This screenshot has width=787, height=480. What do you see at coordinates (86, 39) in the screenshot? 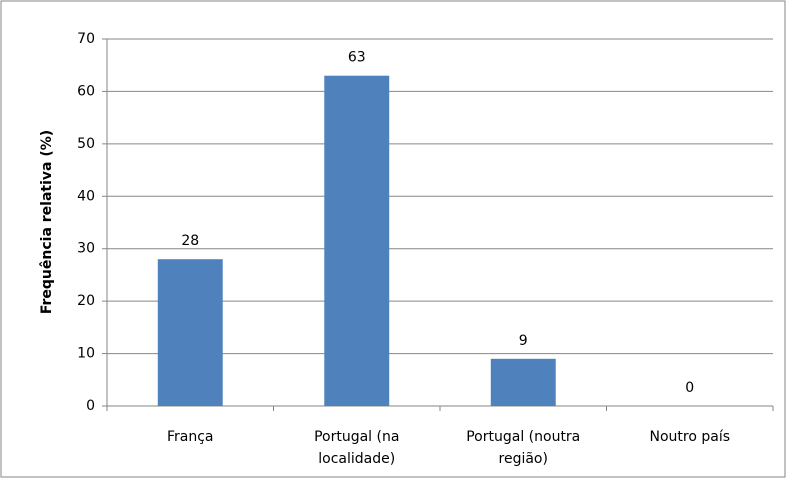
I see `y-tick-label: 70` at bounding box center [86, 39].